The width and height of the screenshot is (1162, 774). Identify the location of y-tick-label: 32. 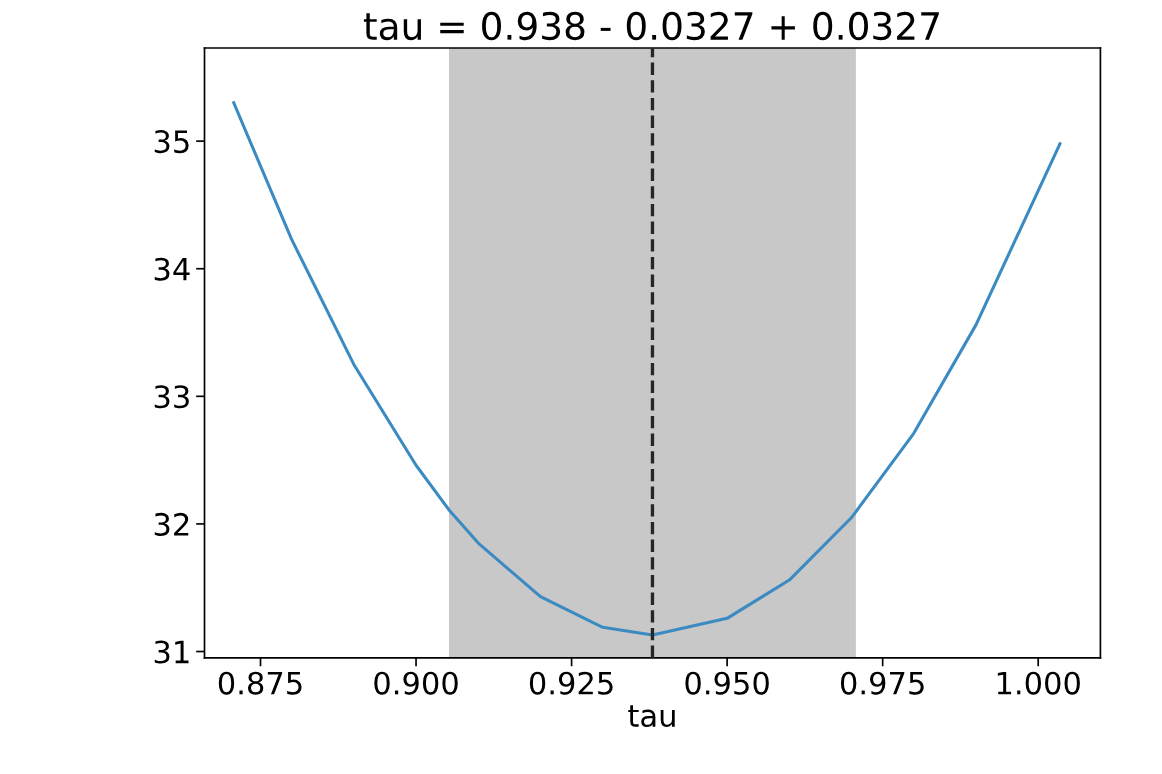
(171, 524).